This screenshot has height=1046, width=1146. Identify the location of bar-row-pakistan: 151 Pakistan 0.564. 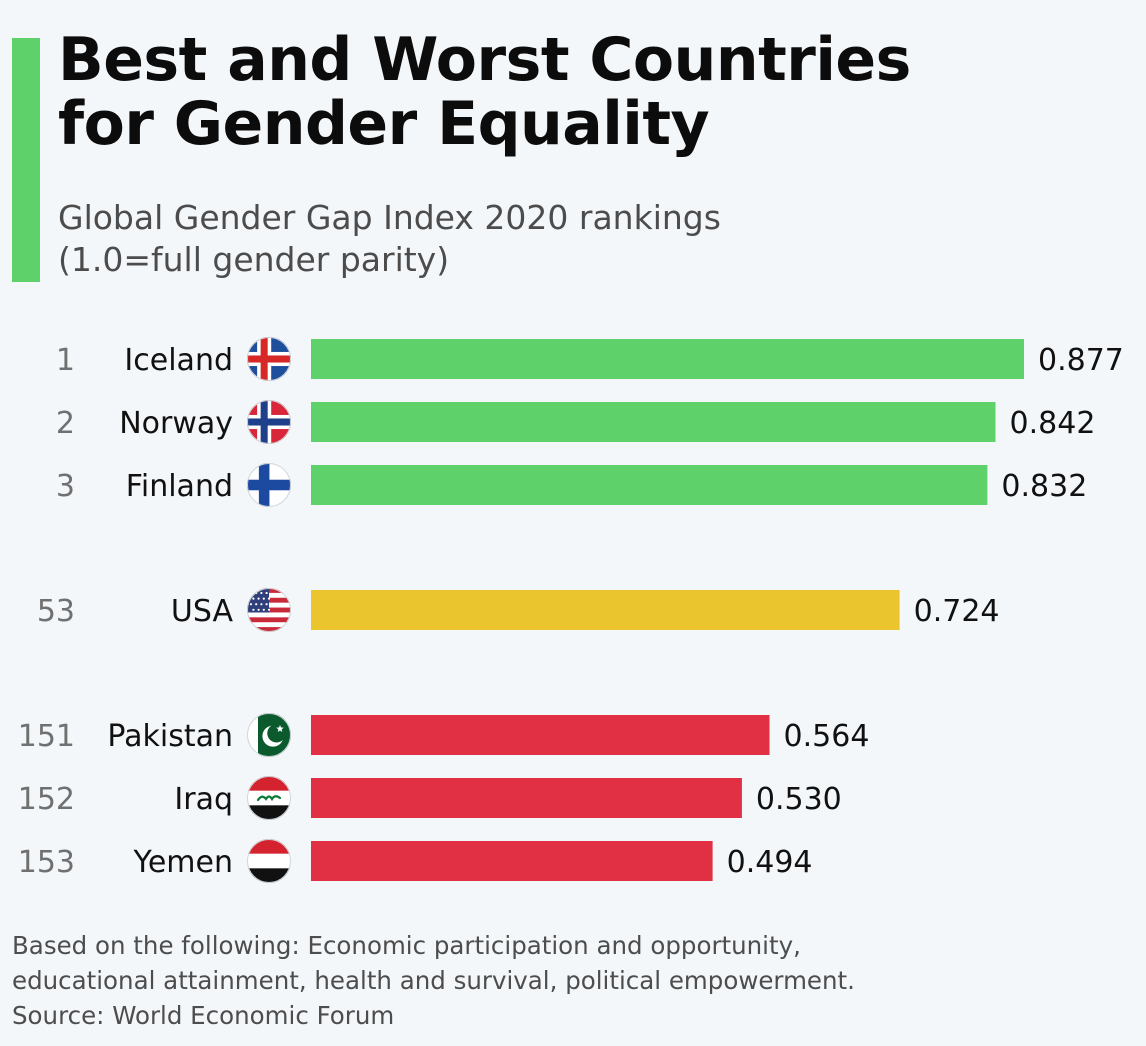
(444, 735).